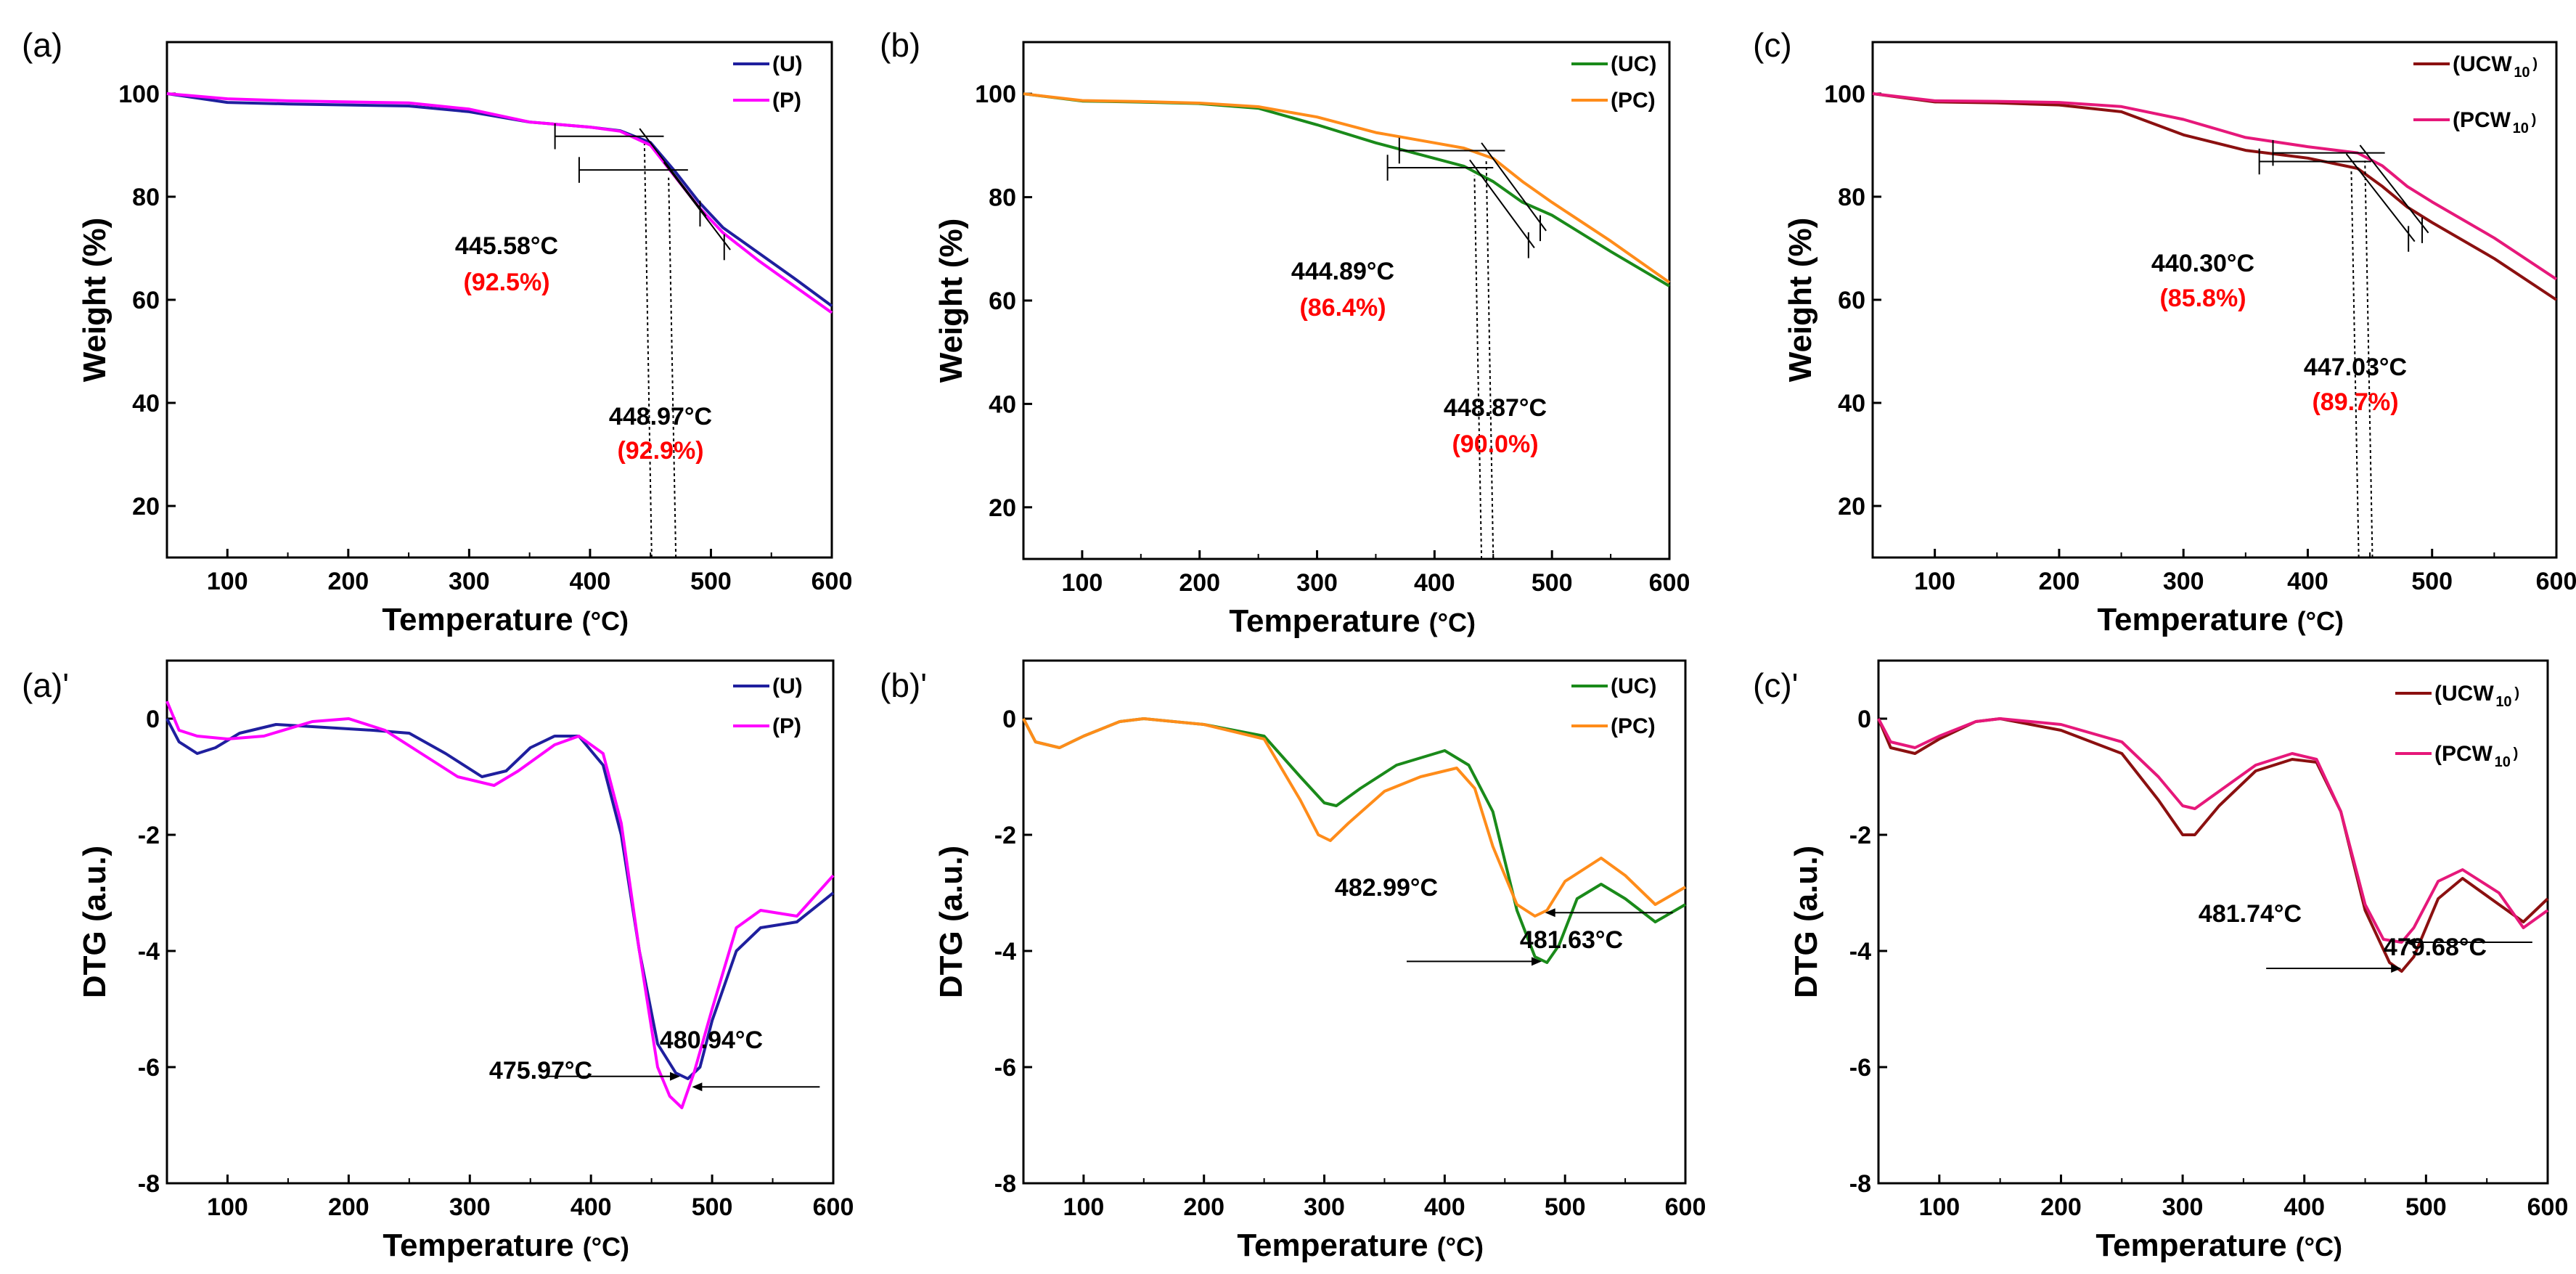  Describe the element at coordinates (2436, 948) in the screenshot. I see `peak-temperature-label: 479.68°C` at that location.